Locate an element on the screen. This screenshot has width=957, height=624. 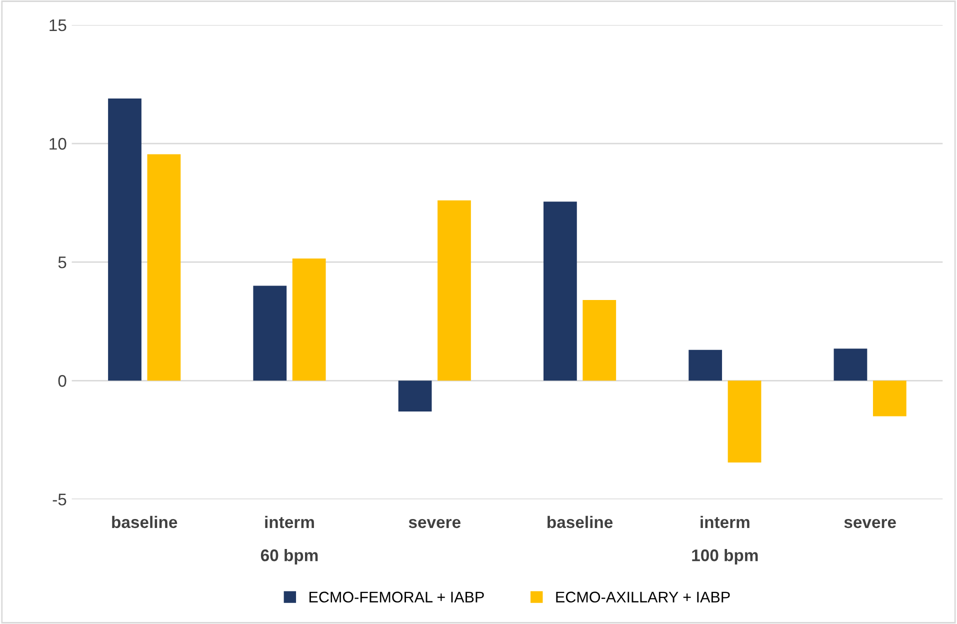
y-tick-label: 5 is located at coordinates (62, 262).